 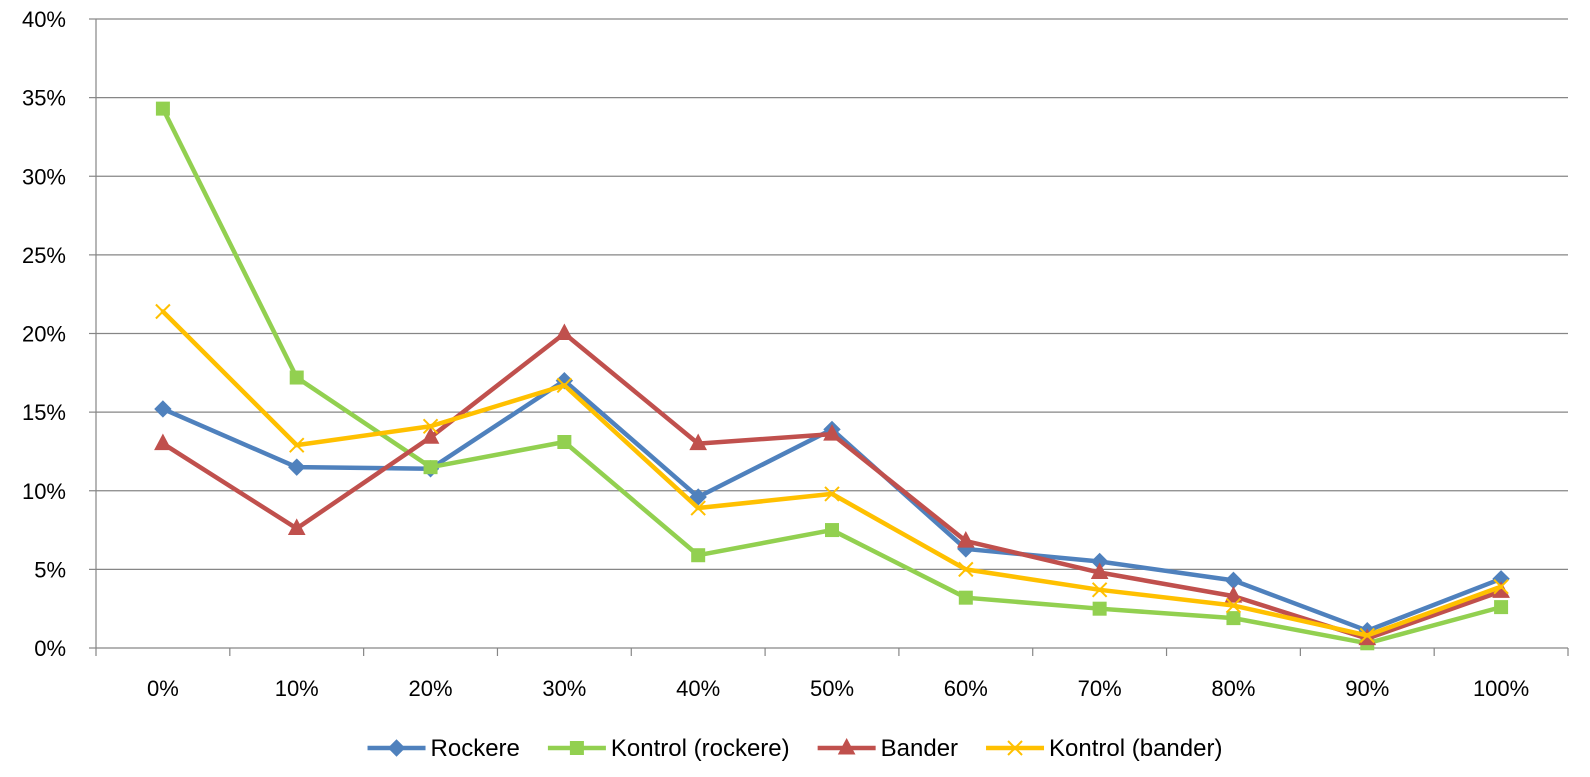 What do you see at coordinates (44, 412) in the screenshot?
I see `y-tick-label: 15%` at bounding box center [44, 412].